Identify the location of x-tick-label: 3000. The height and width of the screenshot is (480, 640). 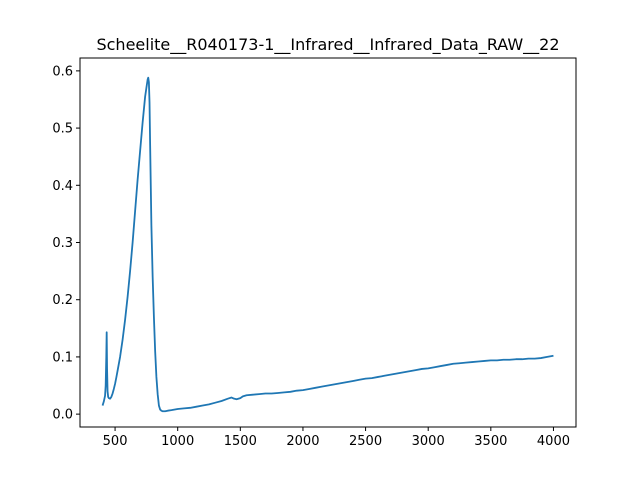
(428, 441).